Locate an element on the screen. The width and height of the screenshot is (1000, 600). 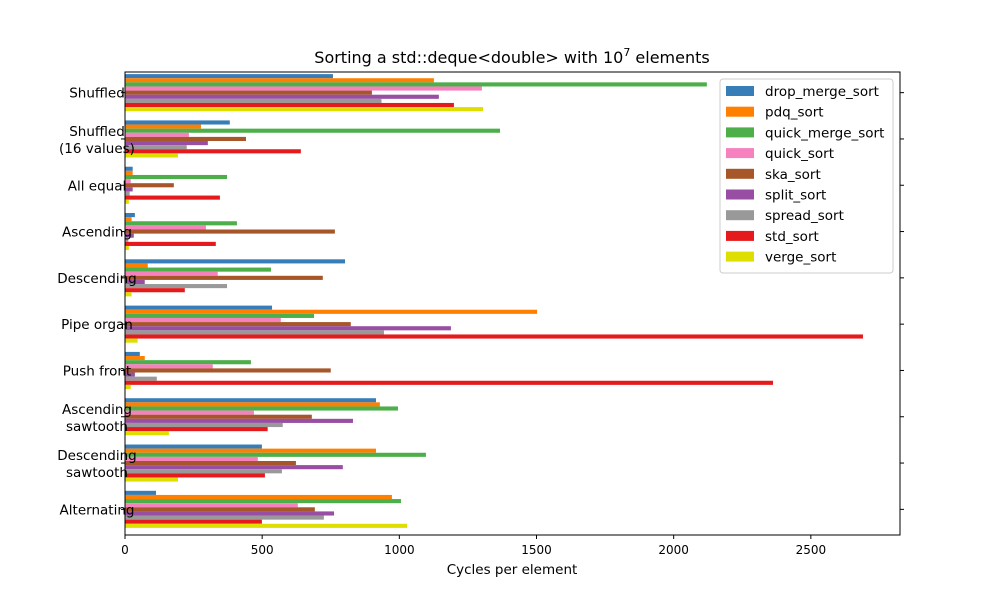
y-tick-label: Pipe organ is located at coordinates (97, 325).